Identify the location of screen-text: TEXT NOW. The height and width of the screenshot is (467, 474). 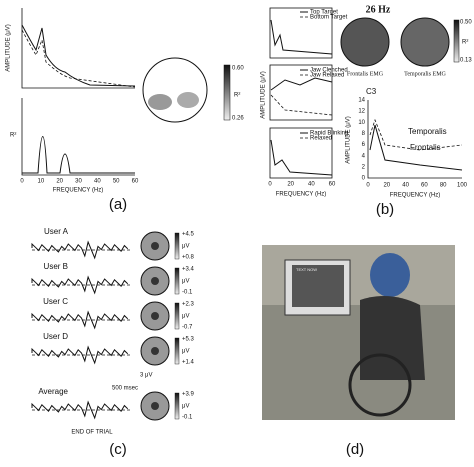
(306, 269).